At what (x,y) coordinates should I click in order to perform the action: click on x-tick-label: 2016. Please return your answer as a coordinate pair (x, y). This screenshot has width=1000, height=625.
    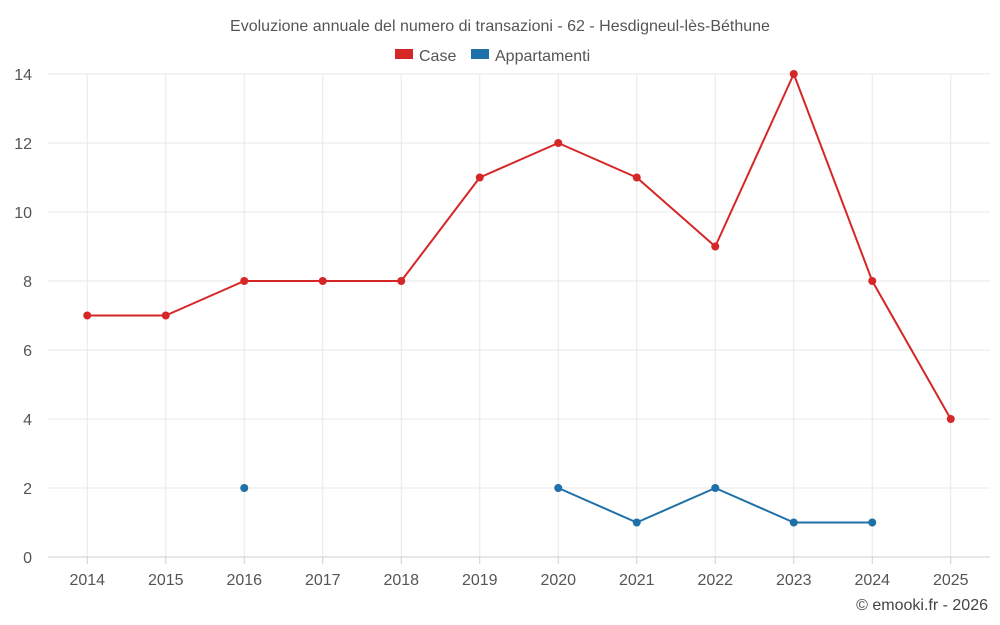
    Looking at the image, I should click on (244, 580).